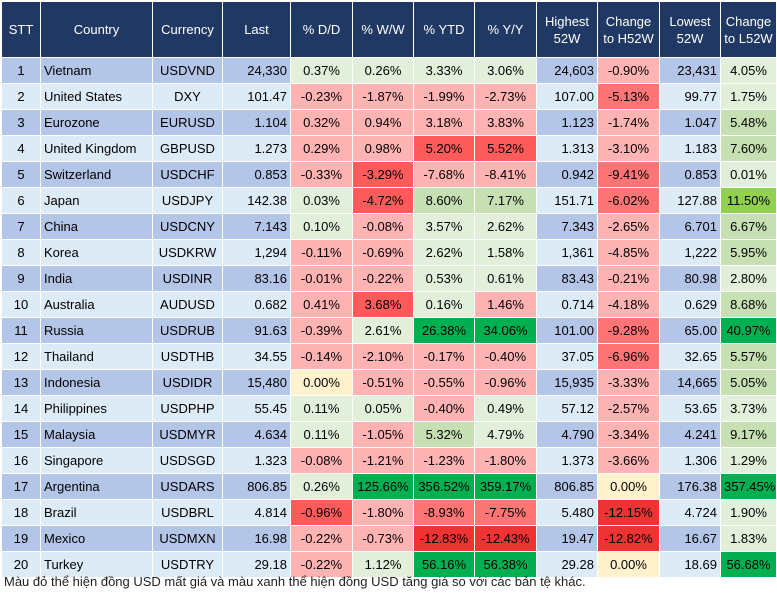 The width and height of the screenshot is (777, 602). What do you see at coordinates (321, 330) in the screenshot?
I see `cell-pct-dd: -0.39%` at bounding box center [321, 330].